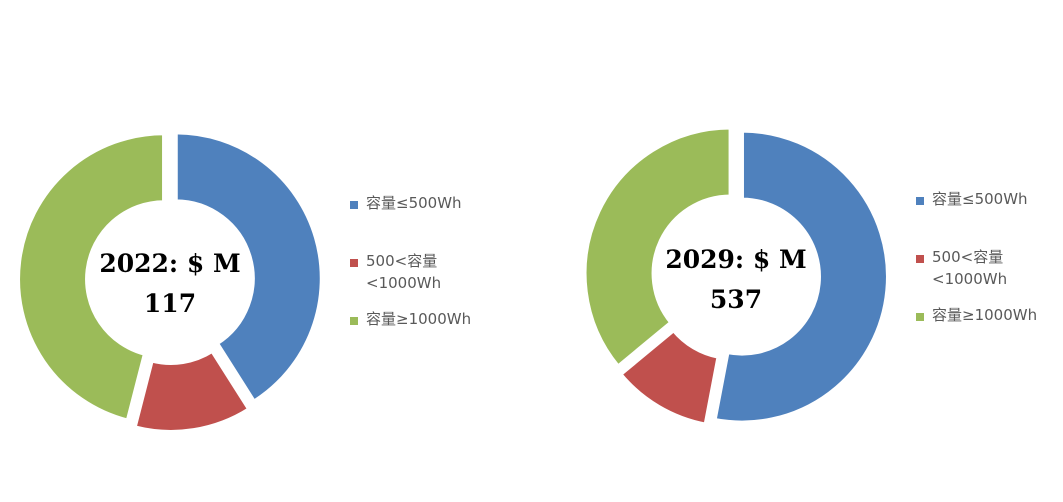  I want to click on legend-label-2-3: 容量≥1000Wh, so click(984, 315).